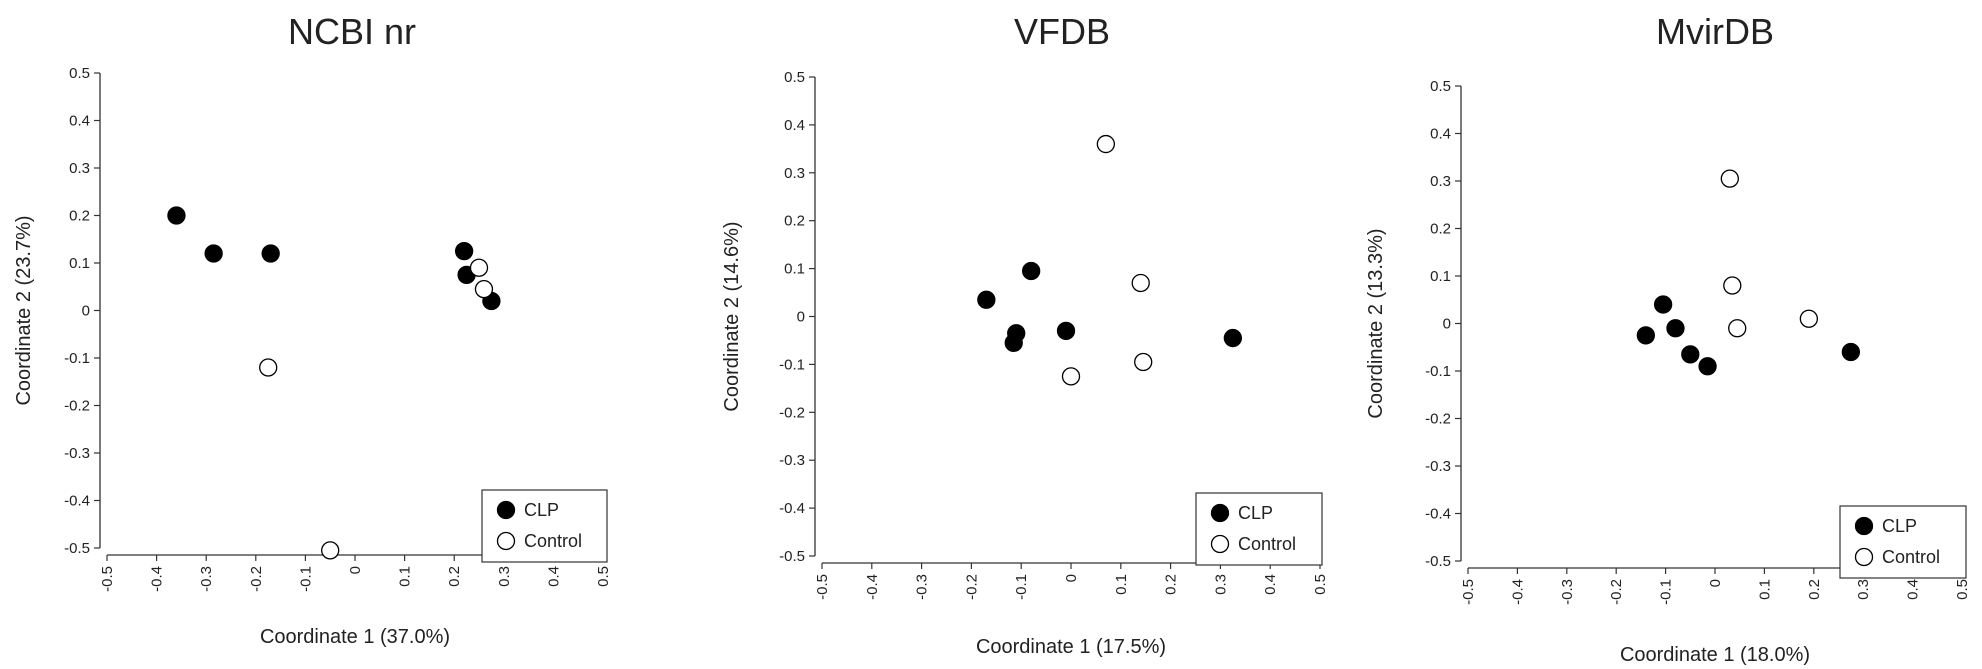  I want to click on x-axis-title: Coordinate 1 (17.5%), so click(1071, 647).